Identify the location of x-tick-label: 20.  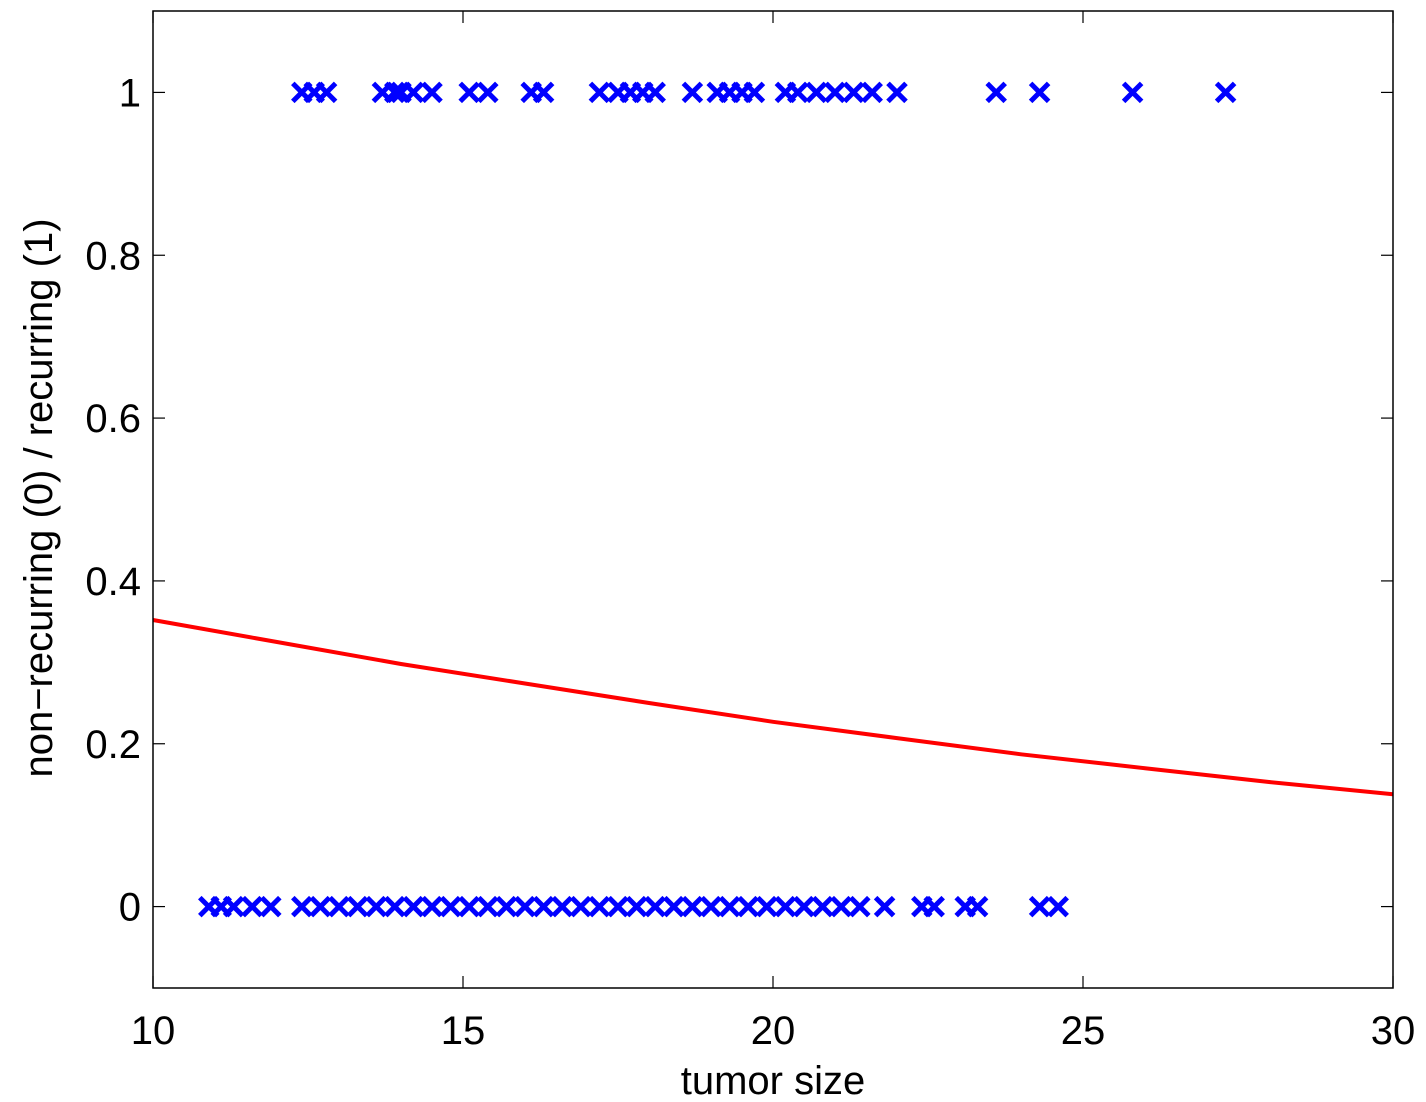
(773, 1031).